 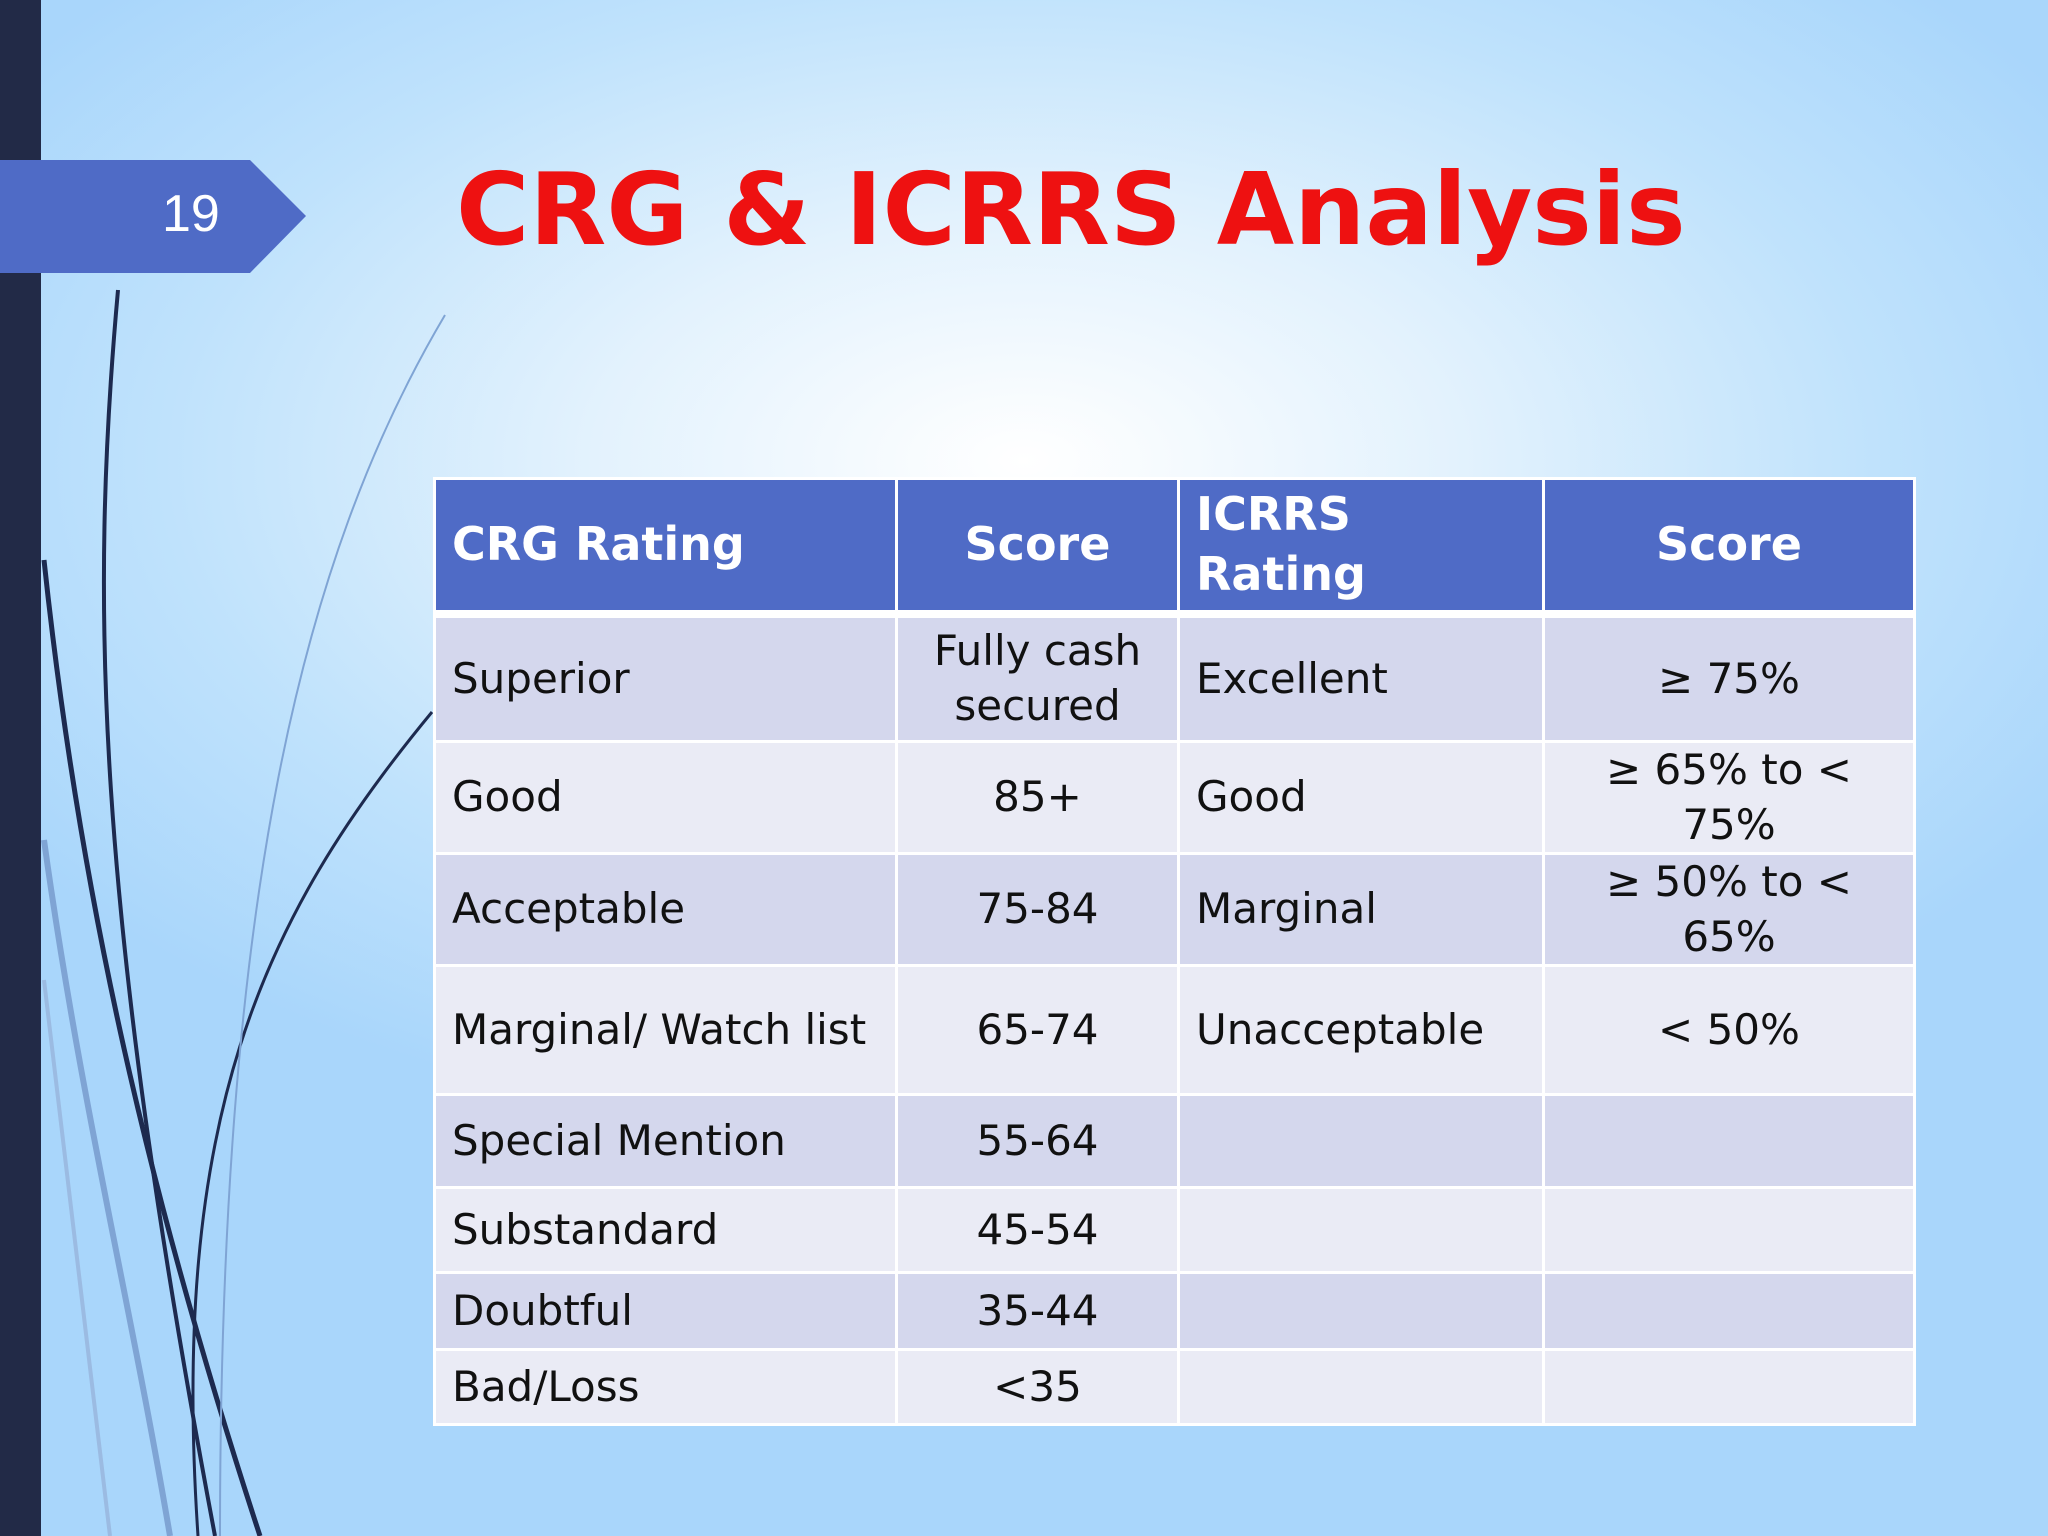 I want to click on crg-score-cell: 55-64, so click(x=1037, y=1141).